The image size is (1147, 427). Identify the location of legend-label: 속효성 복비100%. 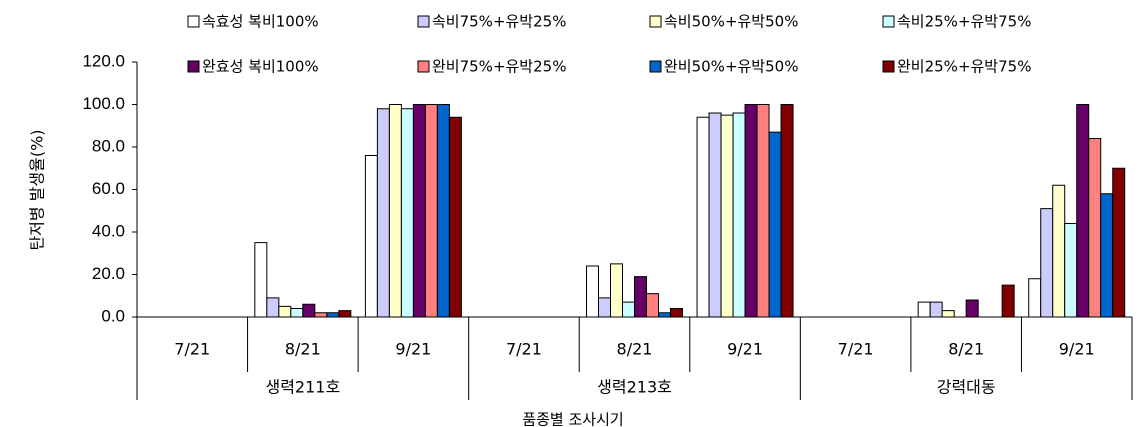
(260, 22).